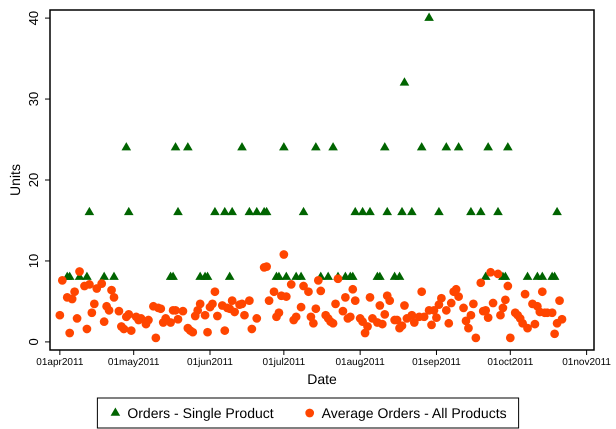 The image size is (616, 429). I want to click on x-tick-label: 01aug2011, so click(361, 362).